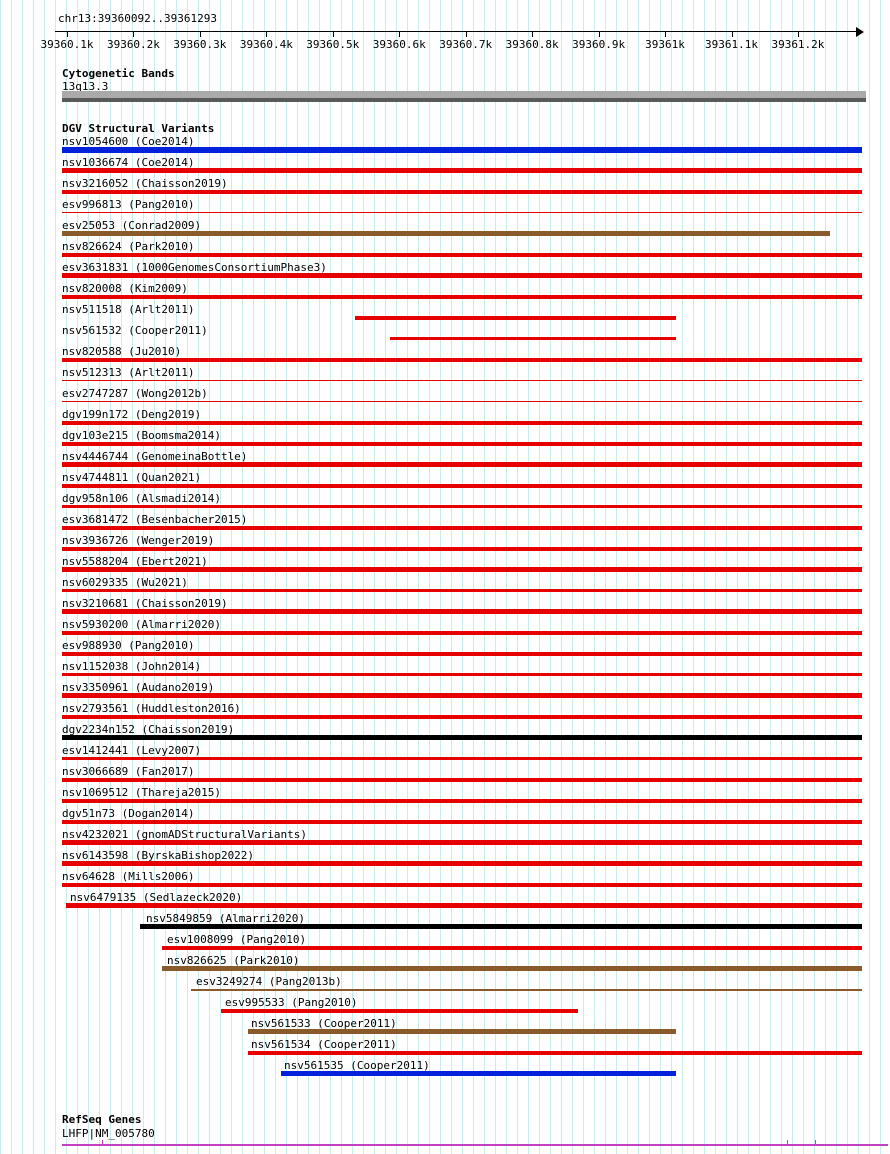 The height and width of the screenshot is (1154, 890). Describe the element at coordinates (135, 393) in the screenshot. I see `variant-label: esv2747287 (Wong2012b)` at that location.